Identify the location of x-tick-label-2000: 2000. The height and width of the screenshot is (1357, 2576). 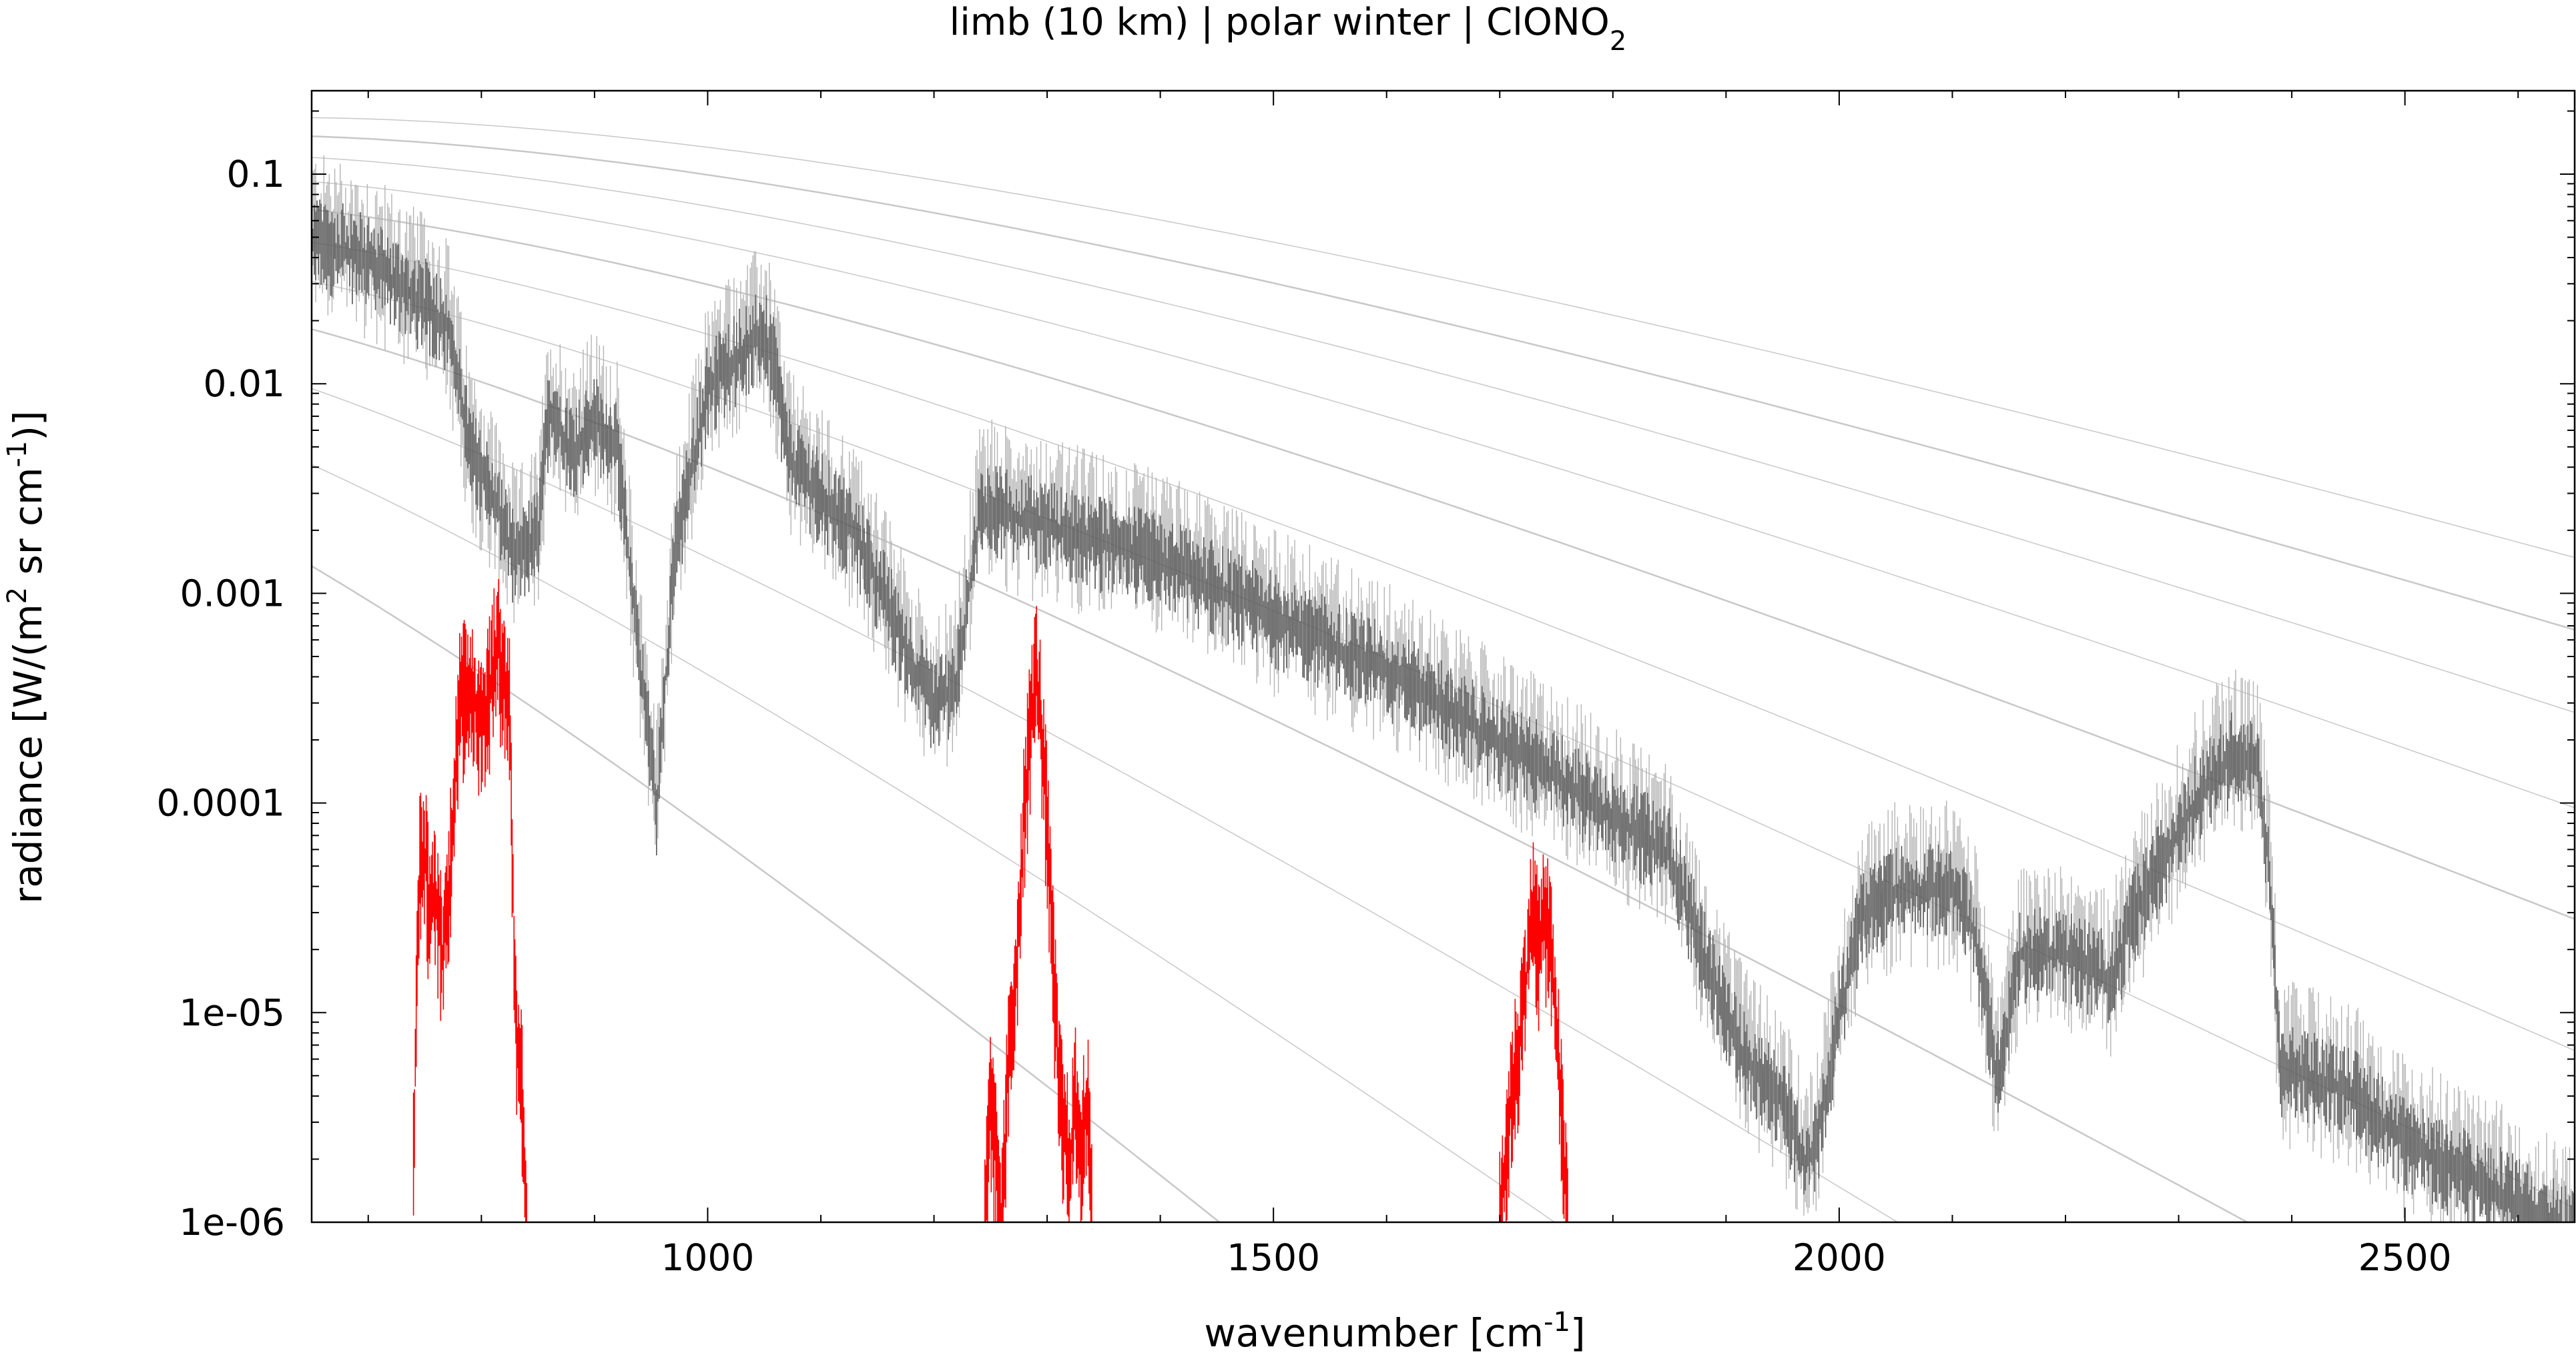
(1839, 1257).